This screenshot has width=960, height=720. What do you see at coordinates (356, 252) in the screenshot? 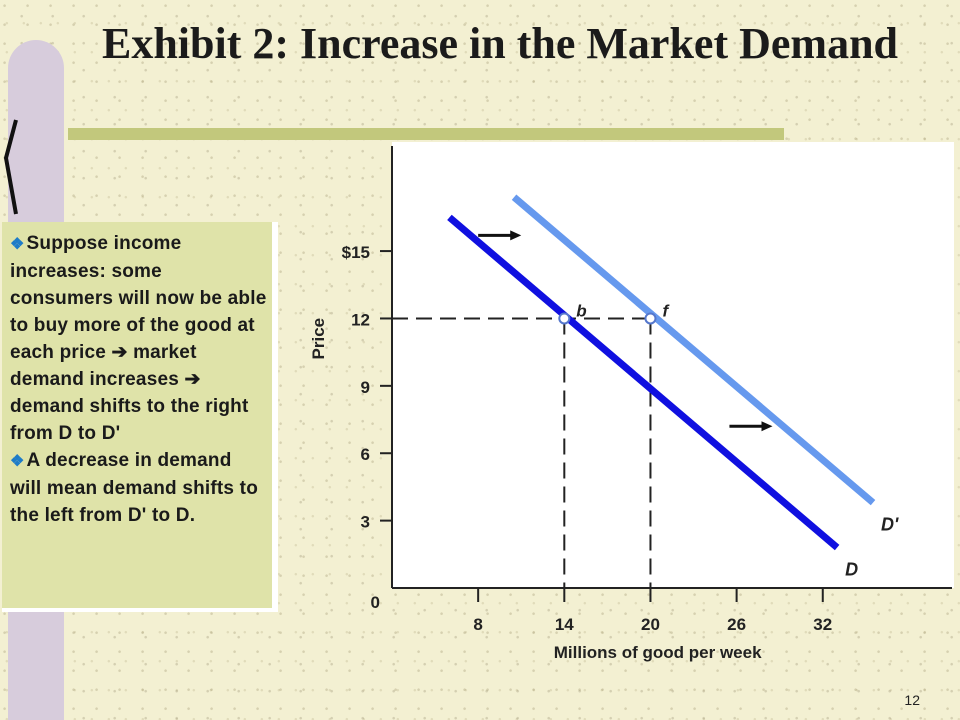
I see `y-tick-label: $15` at bounding box center [356, 252].